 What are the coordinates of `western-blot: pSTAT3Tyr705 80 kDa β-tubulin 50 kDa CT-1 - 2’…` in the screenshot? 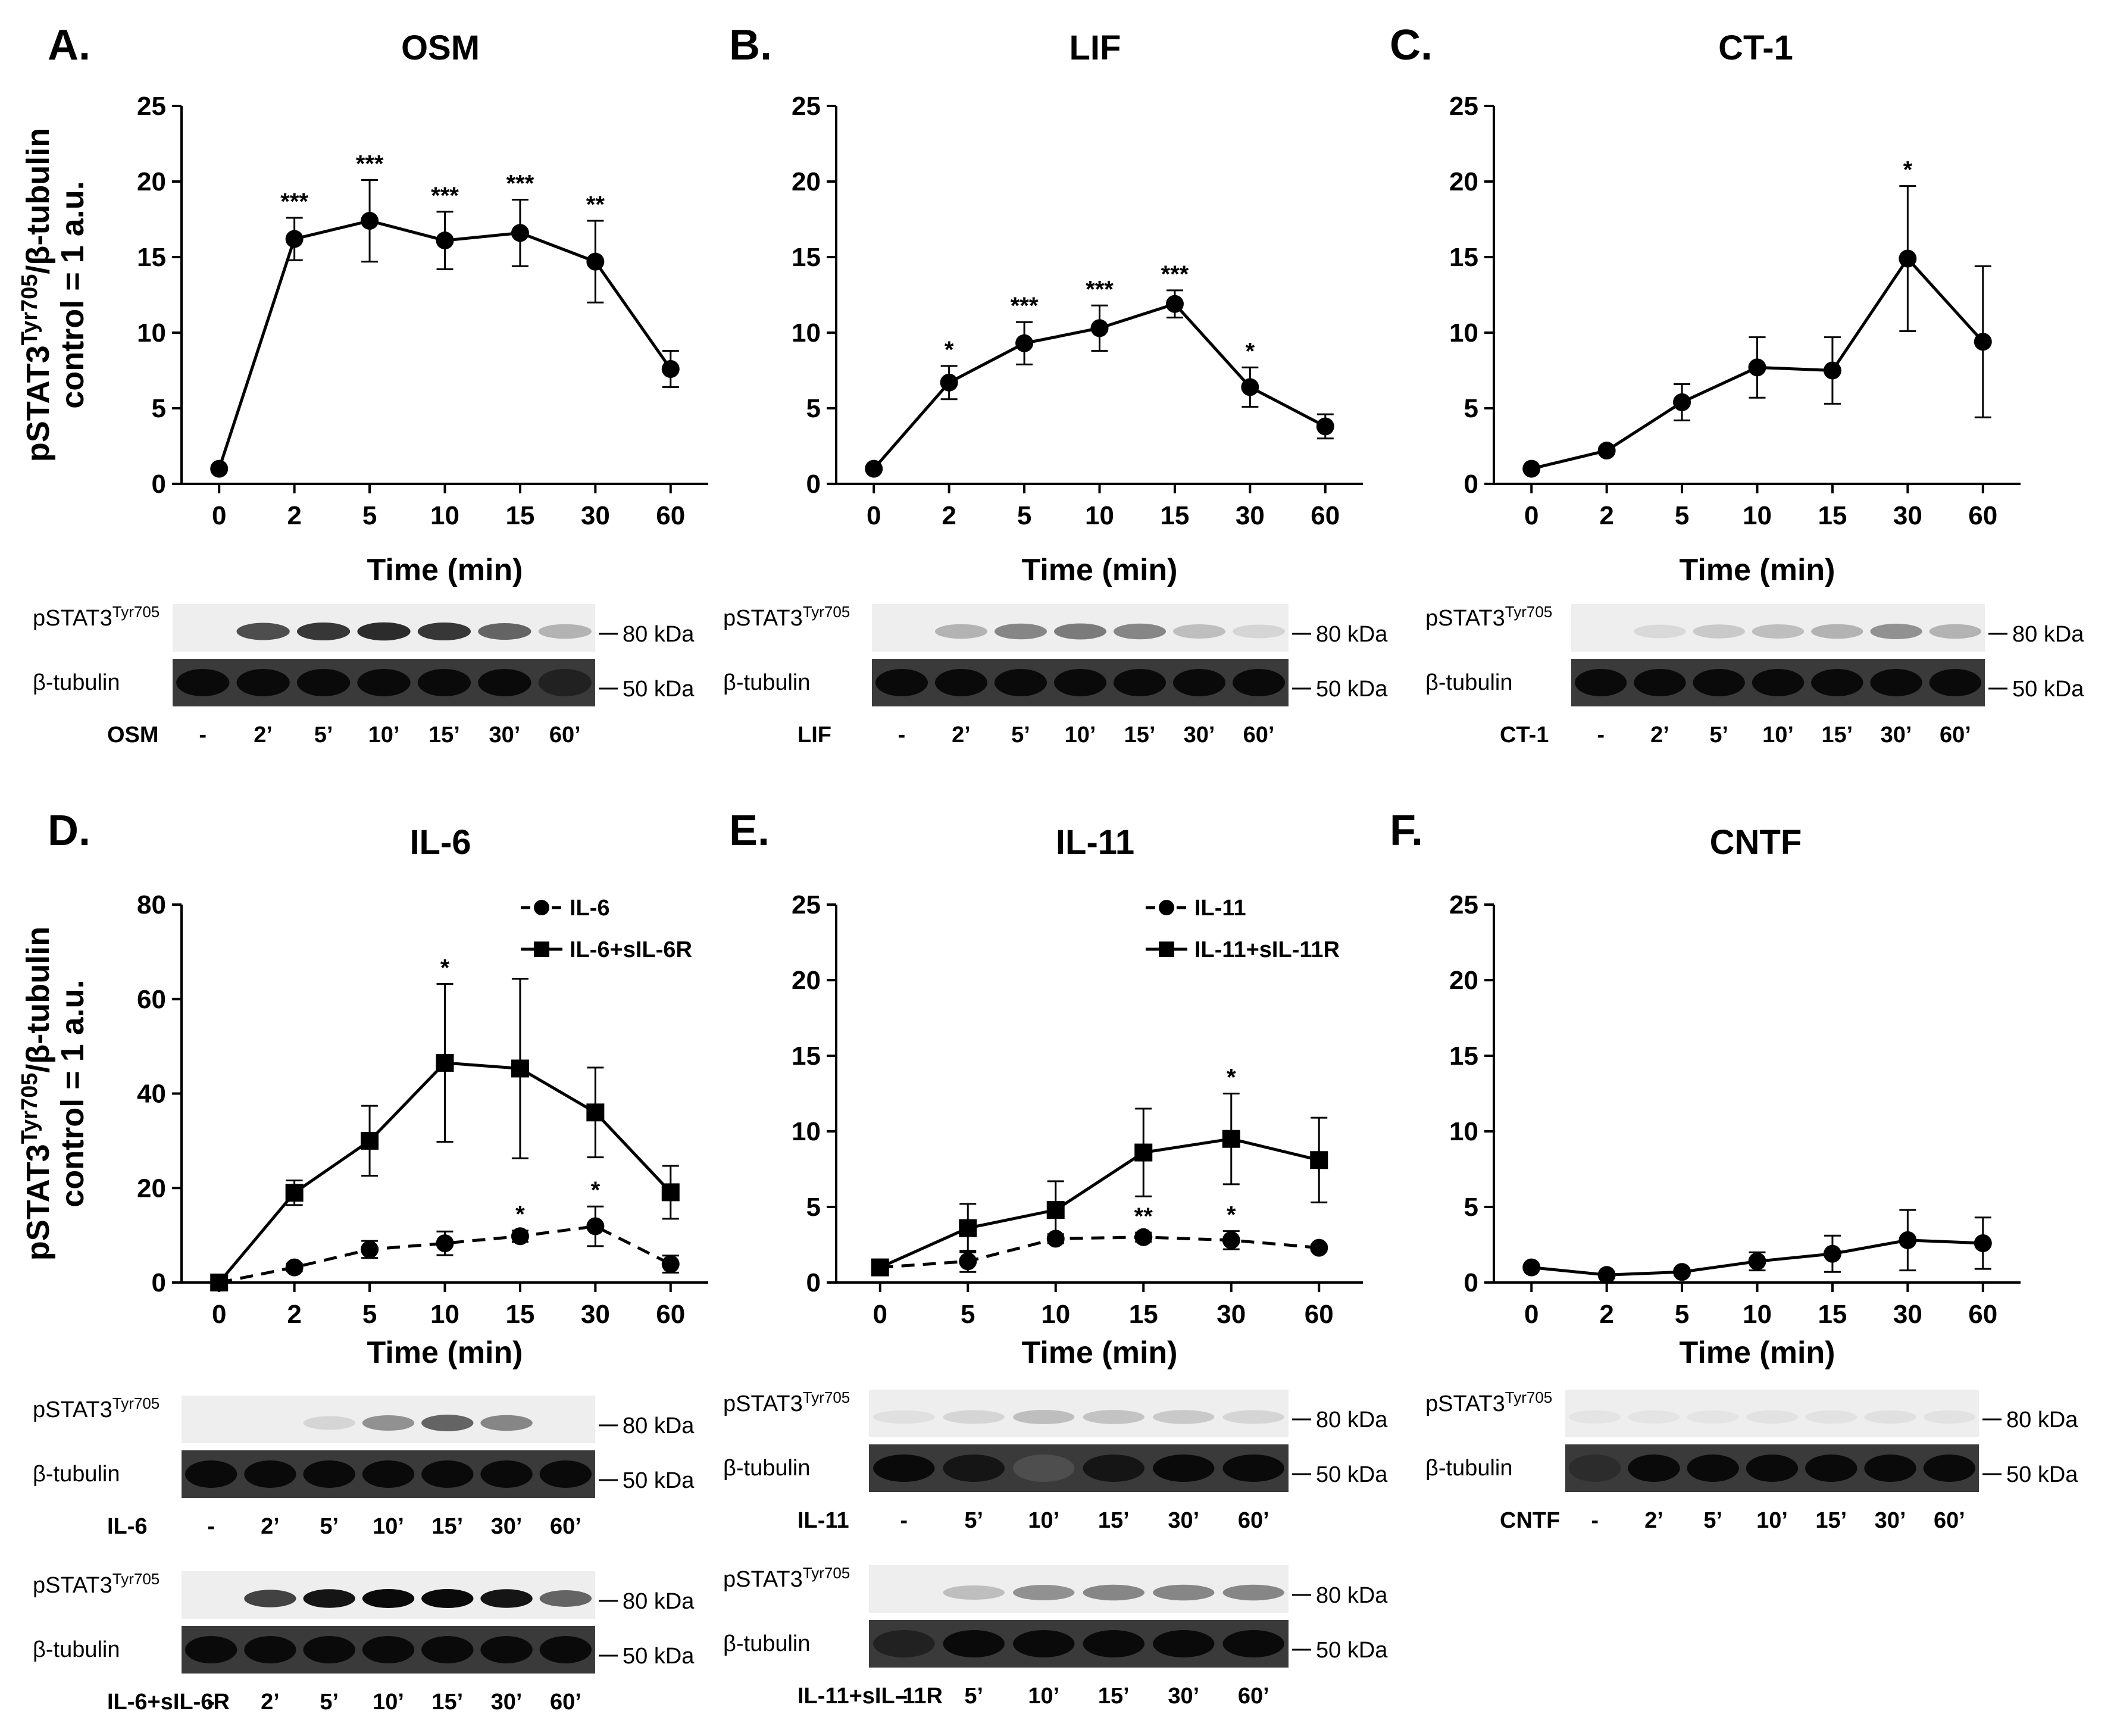 It's located at (1755, 675).